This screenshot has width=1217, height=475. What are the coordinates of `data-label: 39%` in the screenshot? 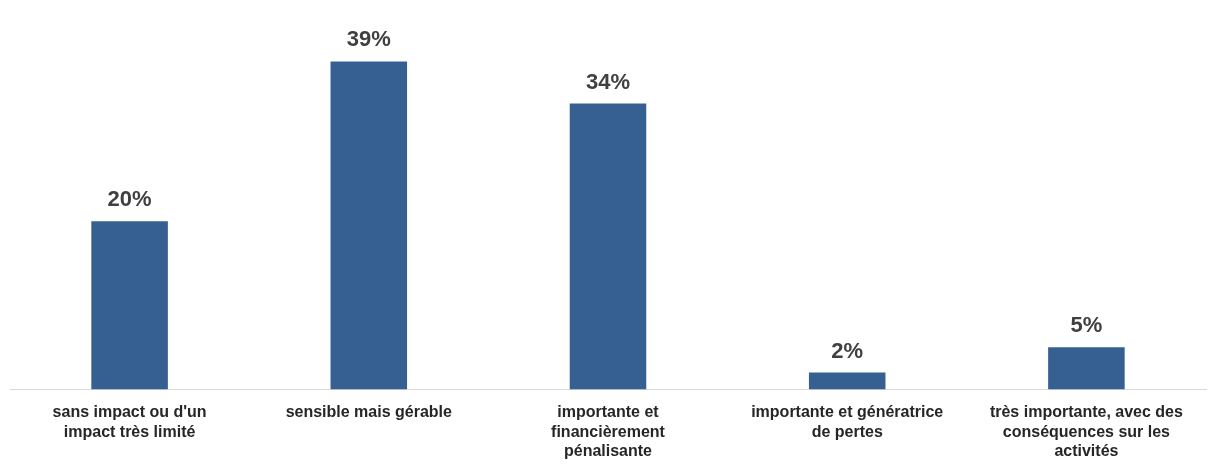 It's located at (368, 39).